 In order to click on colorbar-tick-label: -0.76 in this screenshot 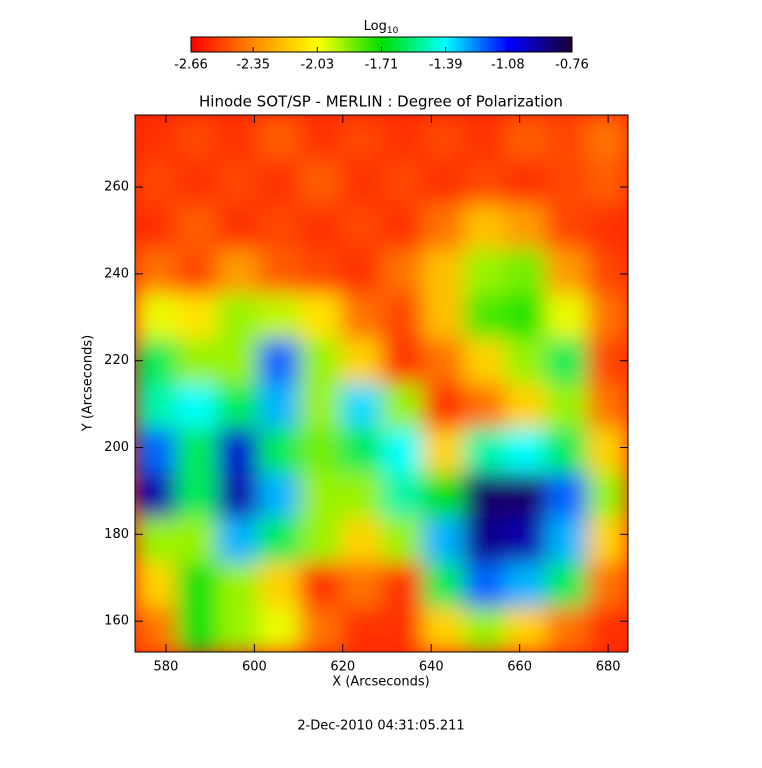, I will do `click(572, 65)`.